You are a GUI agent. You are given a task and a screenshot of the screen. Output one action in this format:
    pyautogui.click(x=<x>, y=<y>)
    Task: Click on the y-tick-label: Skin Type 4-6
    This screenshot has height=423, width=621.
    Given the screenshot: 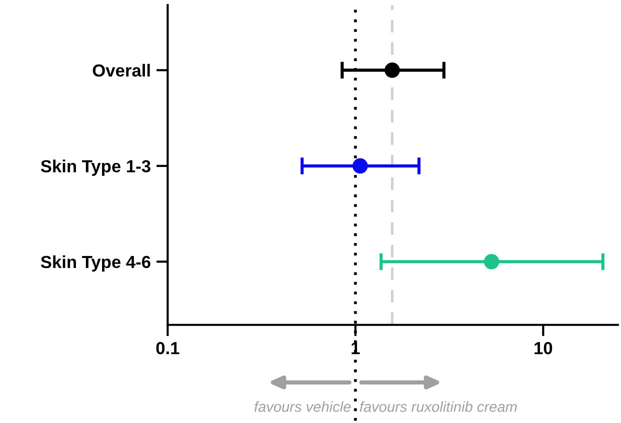 What is the action you would take?
    pyautogui.click(x=95, y=263)
    